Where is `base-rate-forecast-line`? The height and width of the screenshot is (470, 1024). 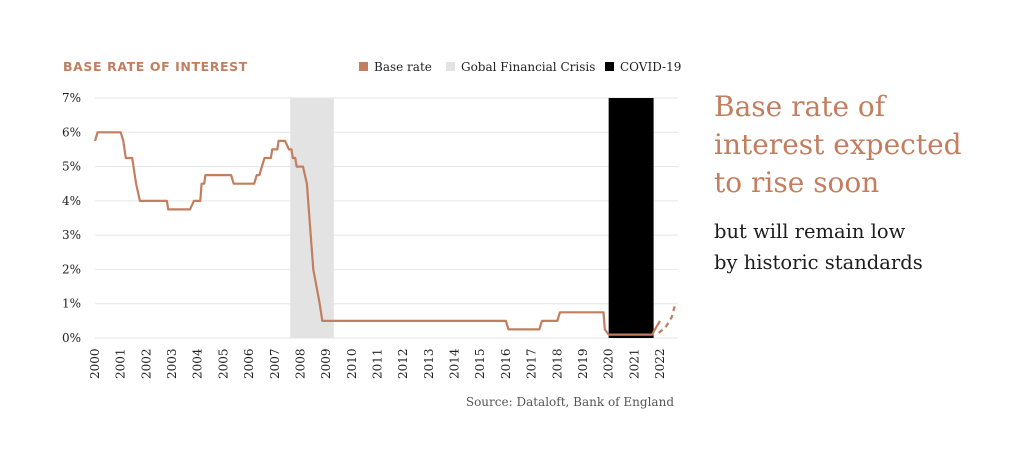
base-rate-forecast-line is located at coordinates (667, 318).